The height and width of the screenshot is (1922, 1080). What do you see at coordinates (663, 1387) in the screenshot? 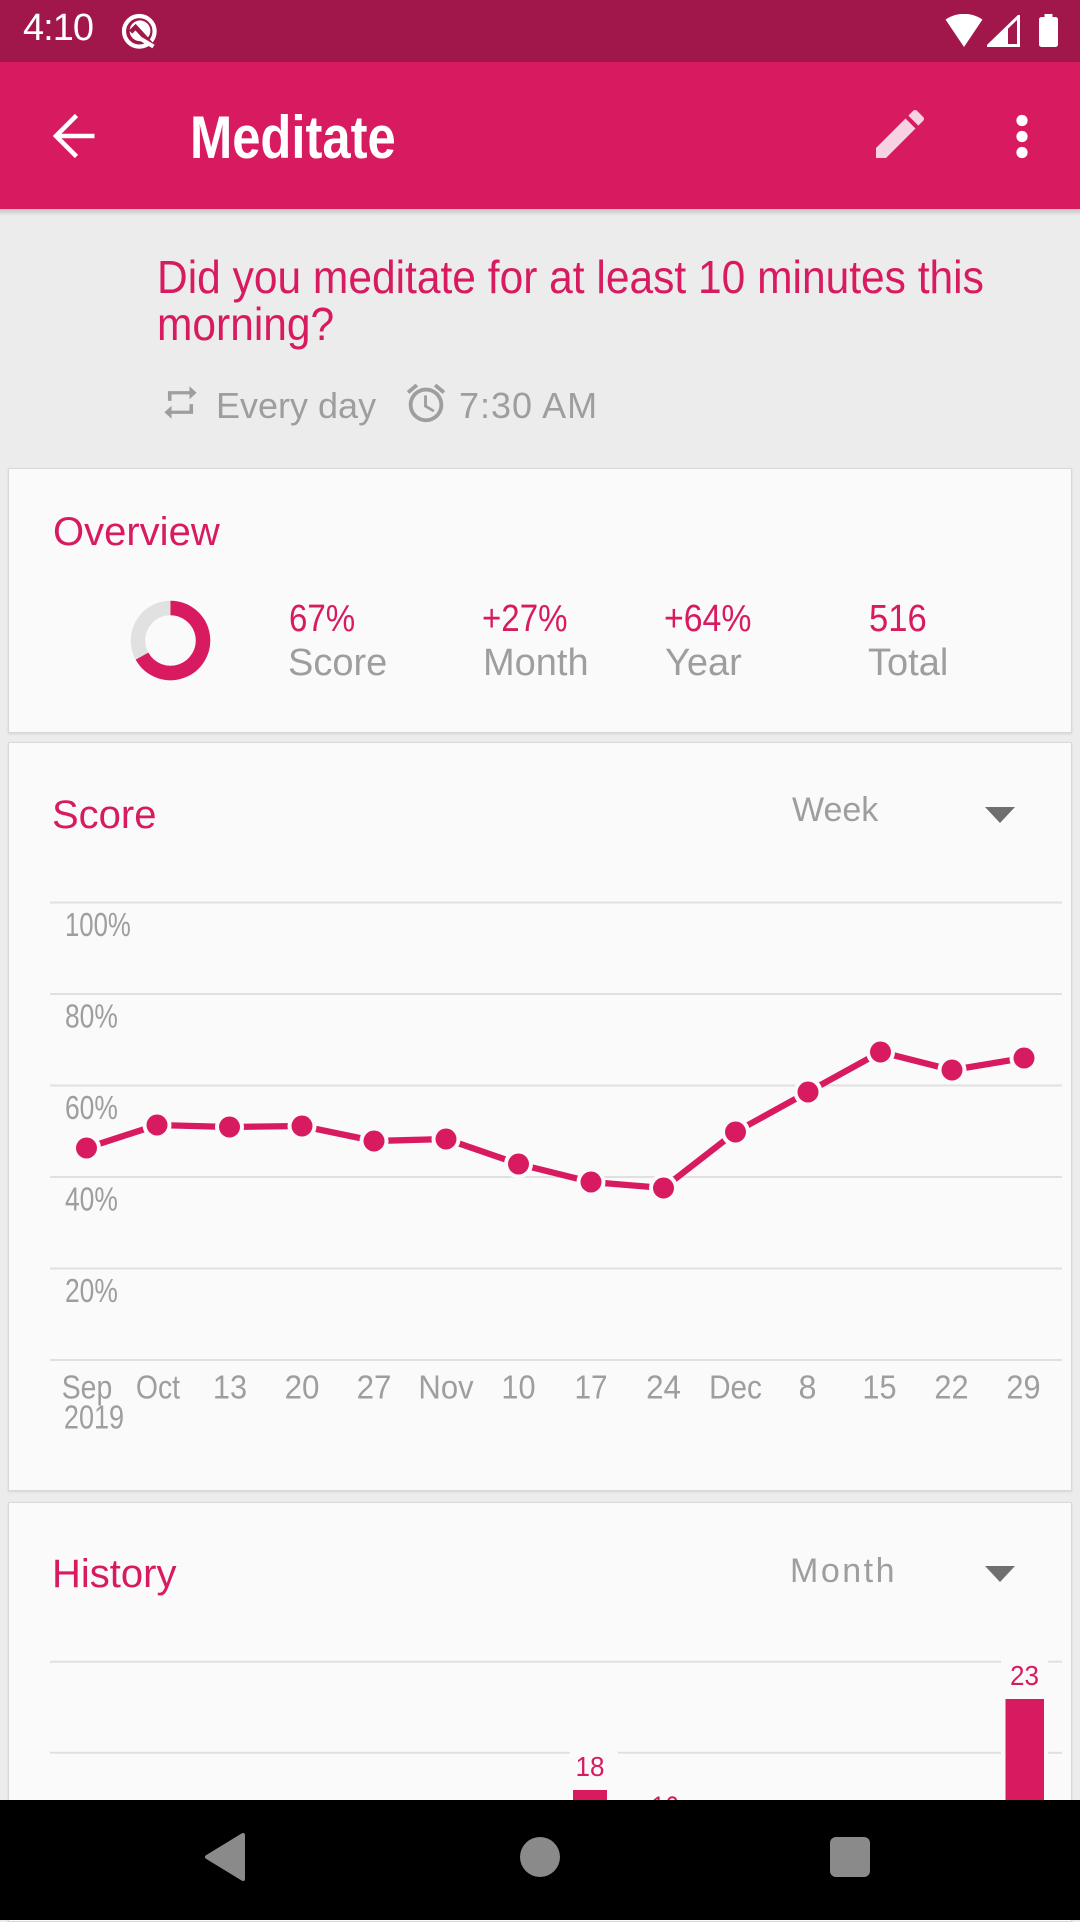
I see `svg-text: 24` at bounding box center [663, 1387].